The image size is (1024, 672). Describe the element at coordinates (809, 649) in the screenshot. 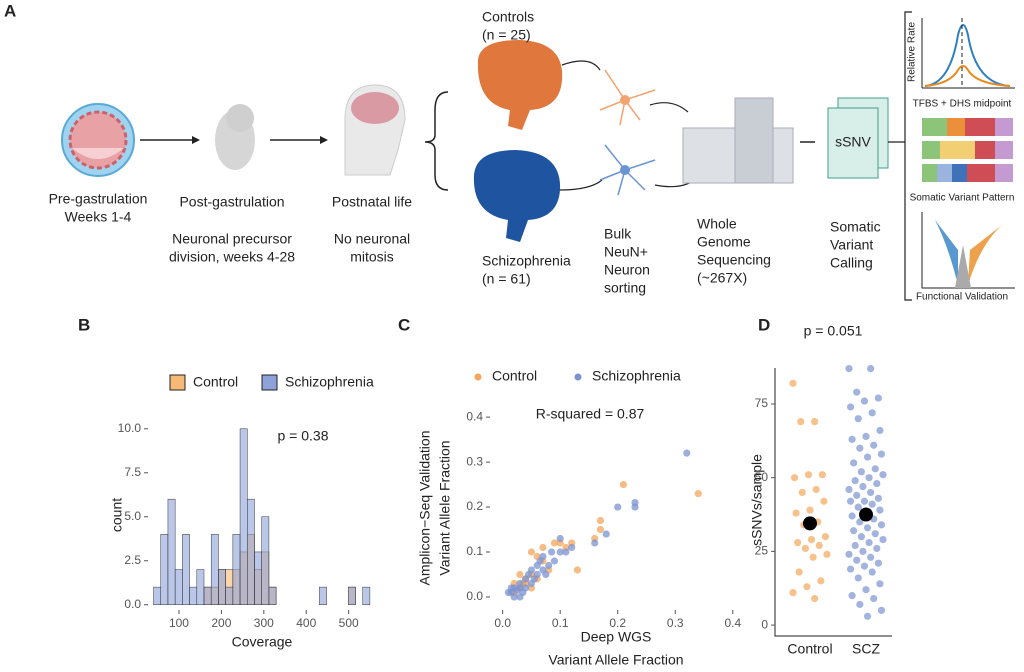

I see `x-tick-label: Control` at that location.